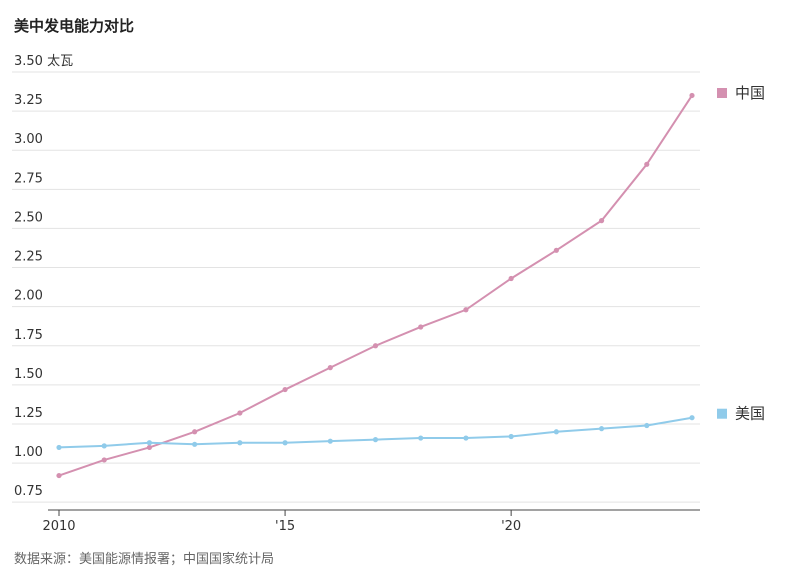  What do you see at coordinates (750, 414) in the screenshot?
I see `legend-label: 美国` at bounding box center [750, 414].